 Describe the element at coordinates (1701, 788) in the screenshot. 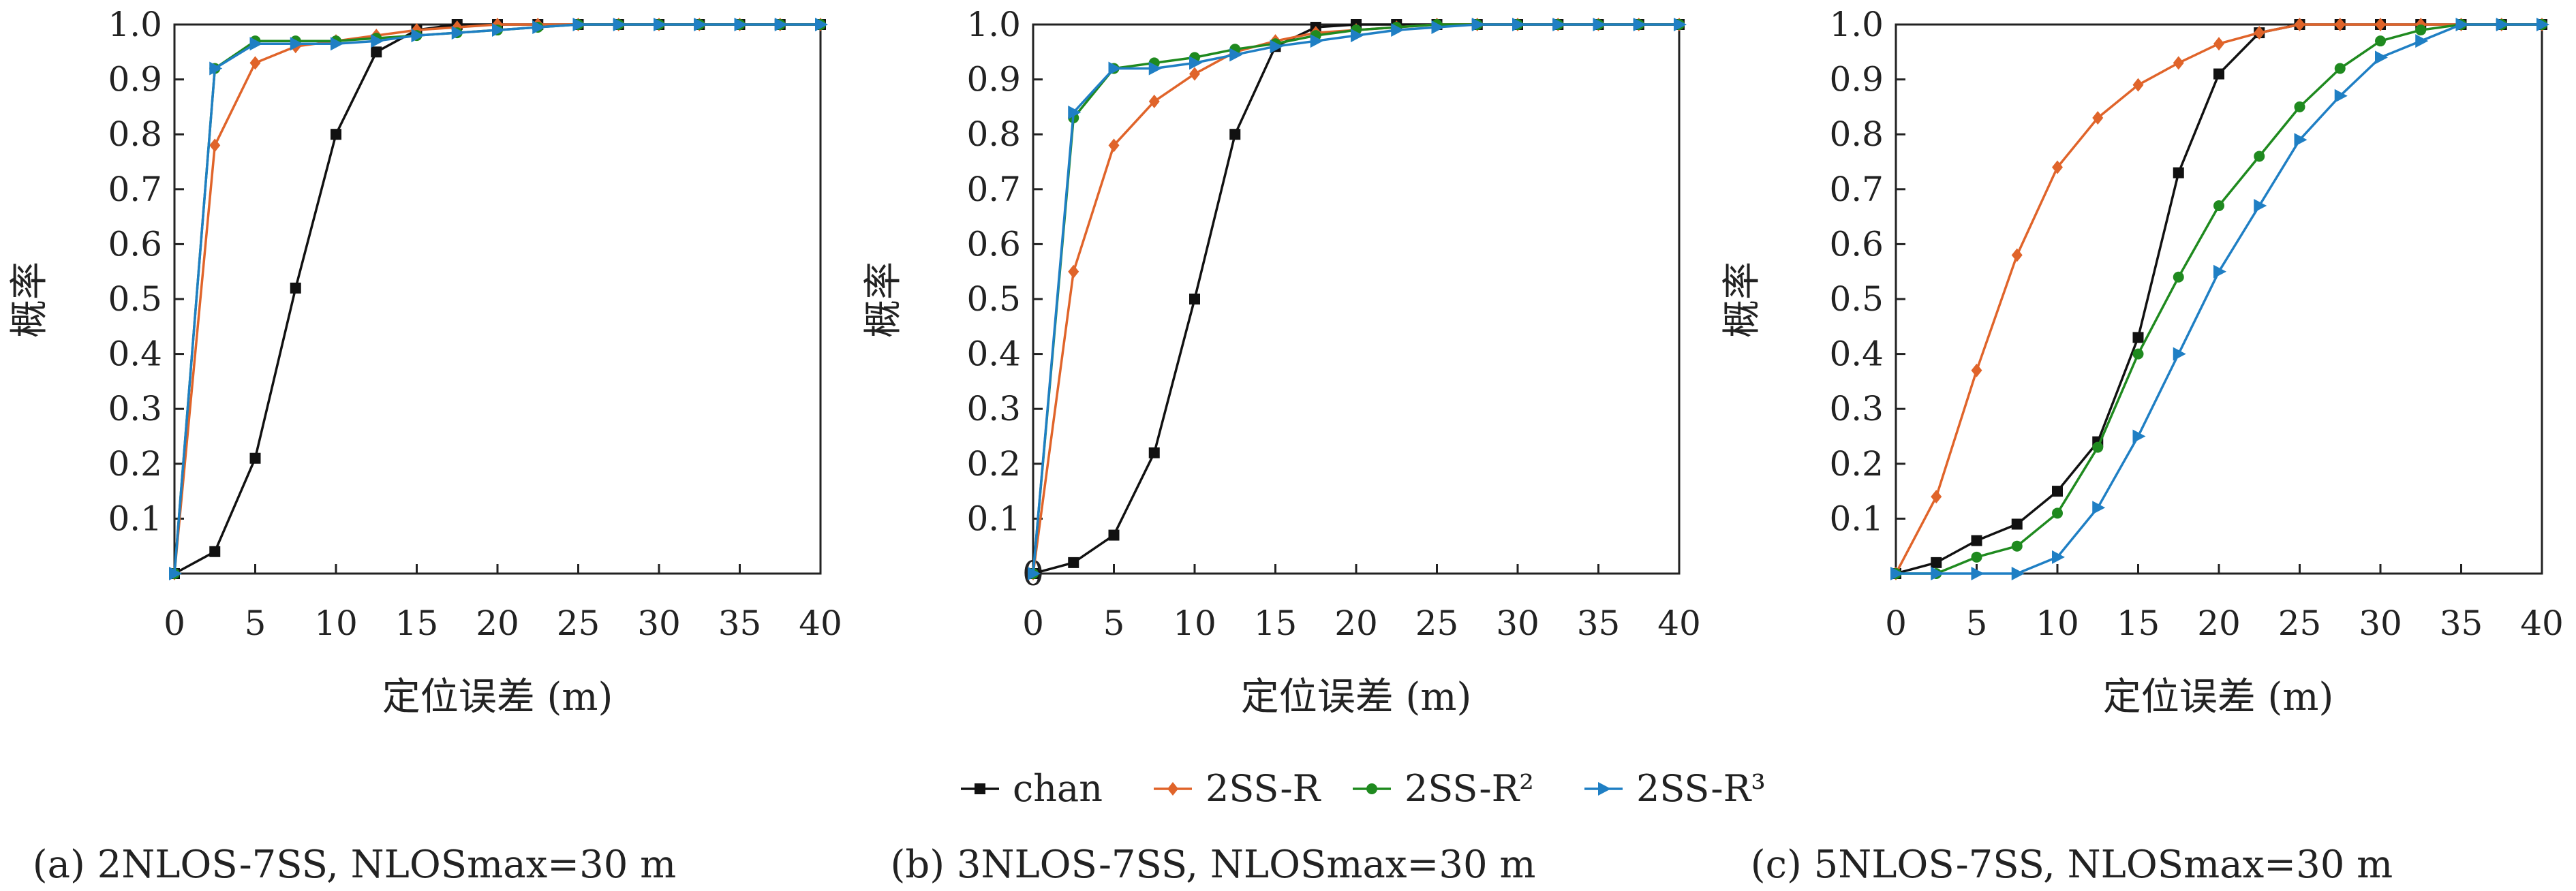

I see `legend-label-2ss-r3: 2SS-R³` at that location.